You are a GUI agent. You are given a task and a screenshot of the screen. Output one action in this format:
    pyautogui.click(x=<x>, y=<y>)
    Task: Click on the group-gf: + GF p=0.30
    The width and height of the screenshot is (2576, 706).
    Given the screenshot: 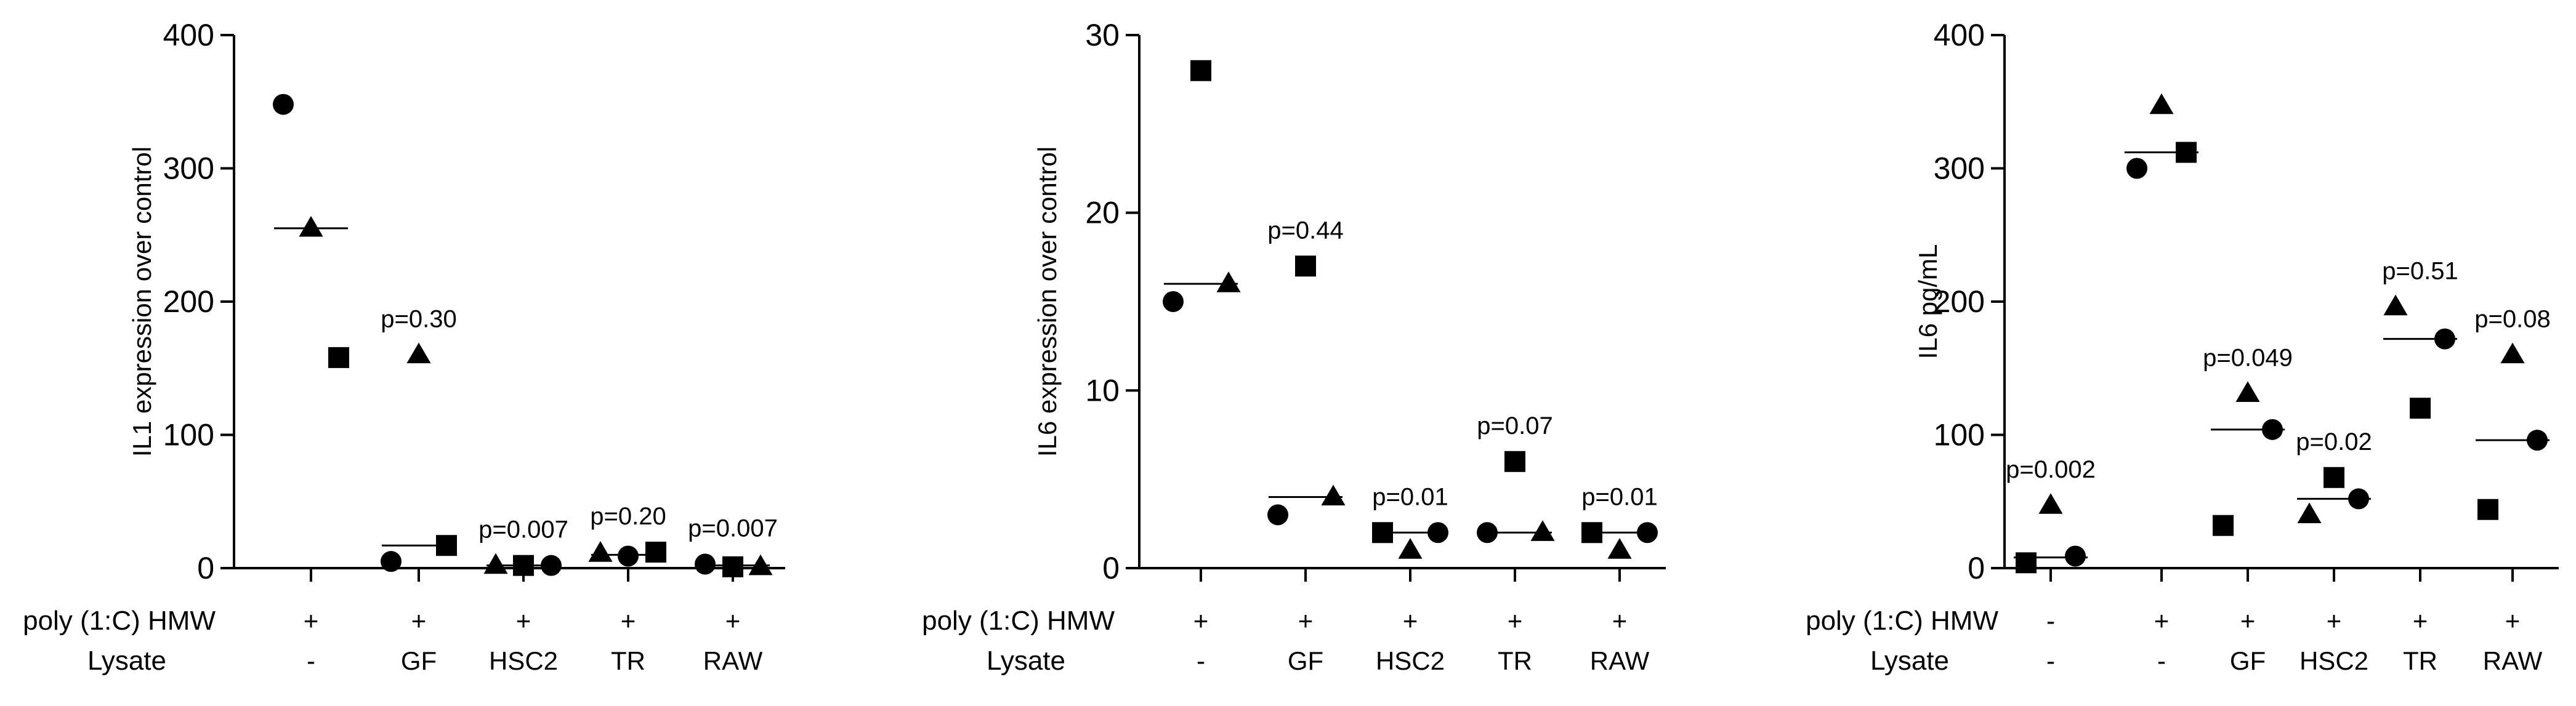 What is the action you would take?
    pyautogui.click(x=419, y=490)
    